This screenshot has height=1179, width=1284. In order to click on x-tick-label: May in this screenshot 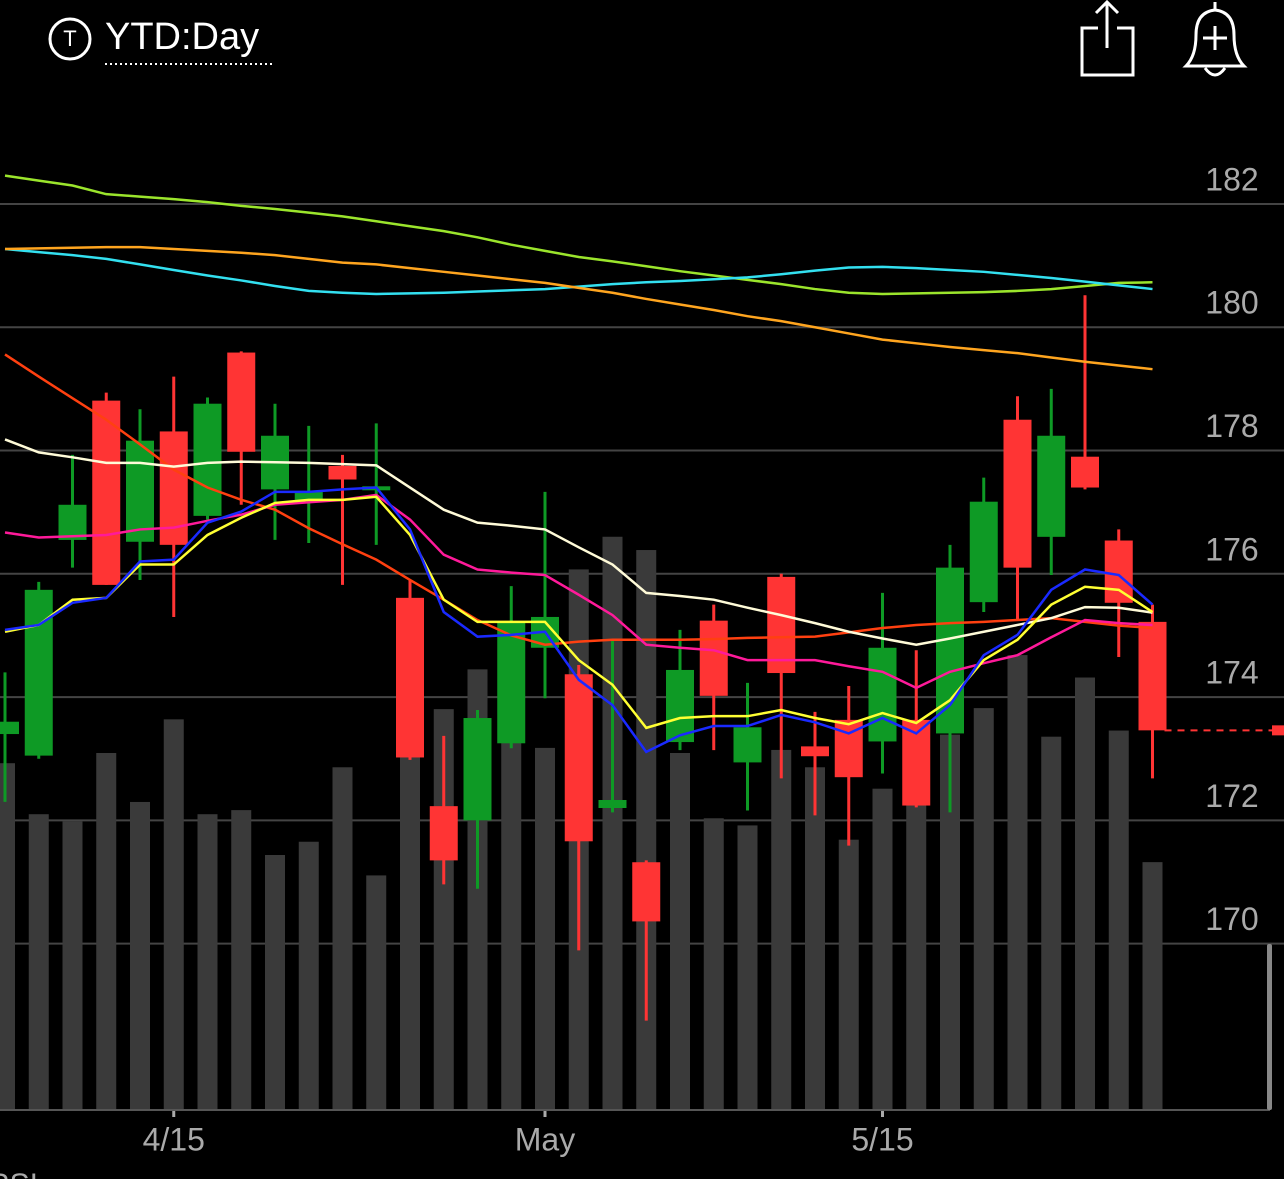, I will do `click(545, 1139)`.